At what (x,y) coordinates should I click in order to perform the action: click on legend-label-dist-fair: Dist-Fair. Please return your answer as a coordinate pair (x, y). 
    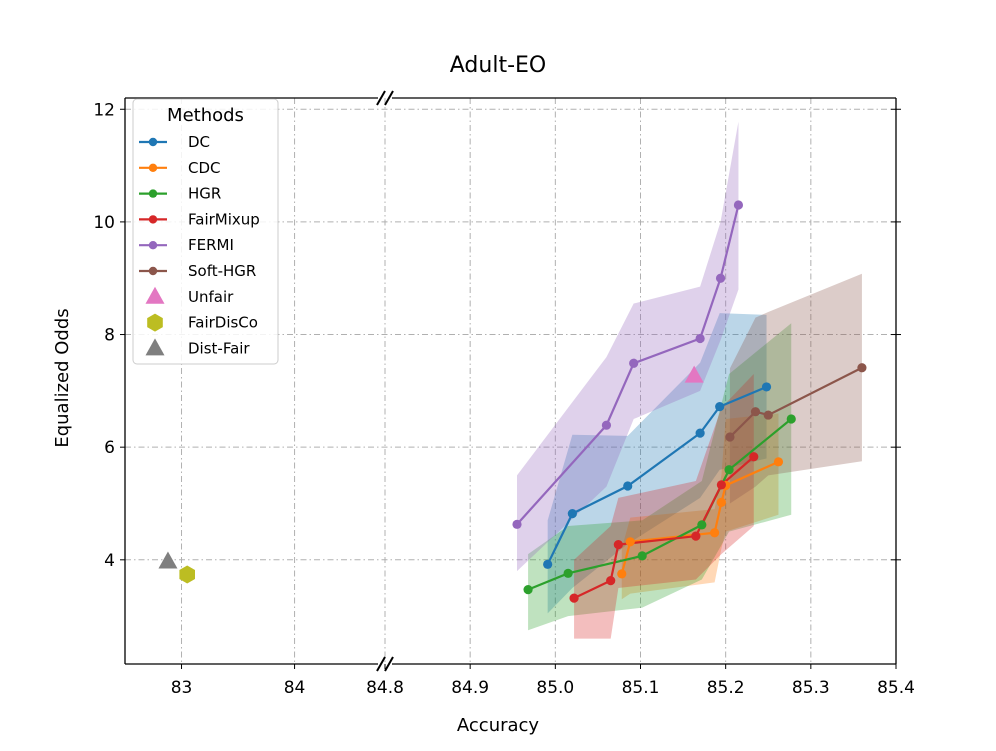
    Looking at the image, I should click on (219, 348).